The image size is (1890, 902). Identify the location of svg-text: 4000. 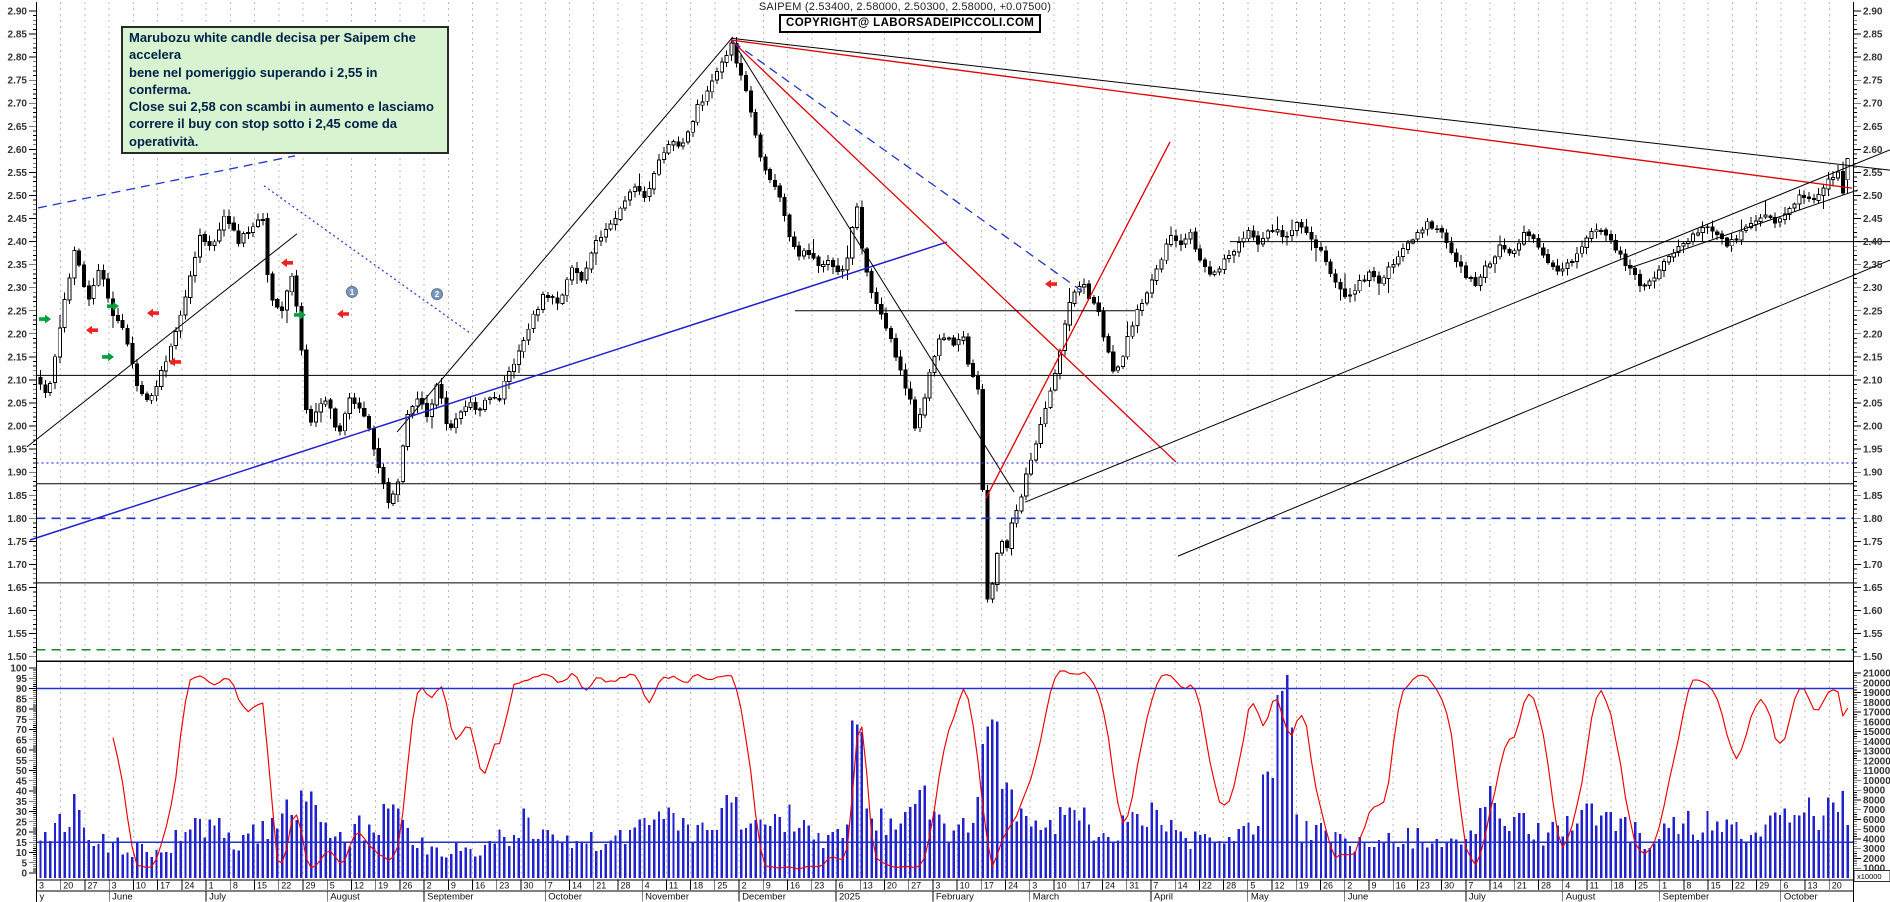
(1874, 839).